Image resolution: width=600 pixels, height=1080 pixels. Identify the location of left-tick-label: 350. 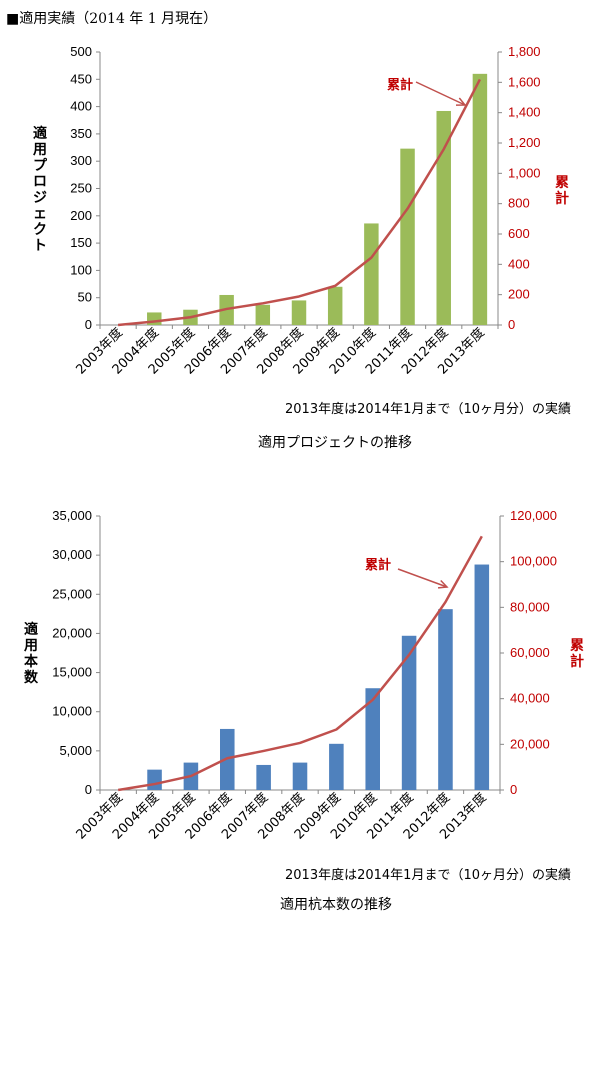
(81, 133).